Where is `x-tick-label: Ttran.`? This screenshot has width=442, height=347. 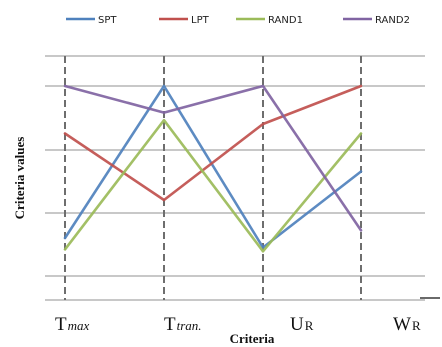
x-tick-label: Ttran. is located at coordinates (183, 324).